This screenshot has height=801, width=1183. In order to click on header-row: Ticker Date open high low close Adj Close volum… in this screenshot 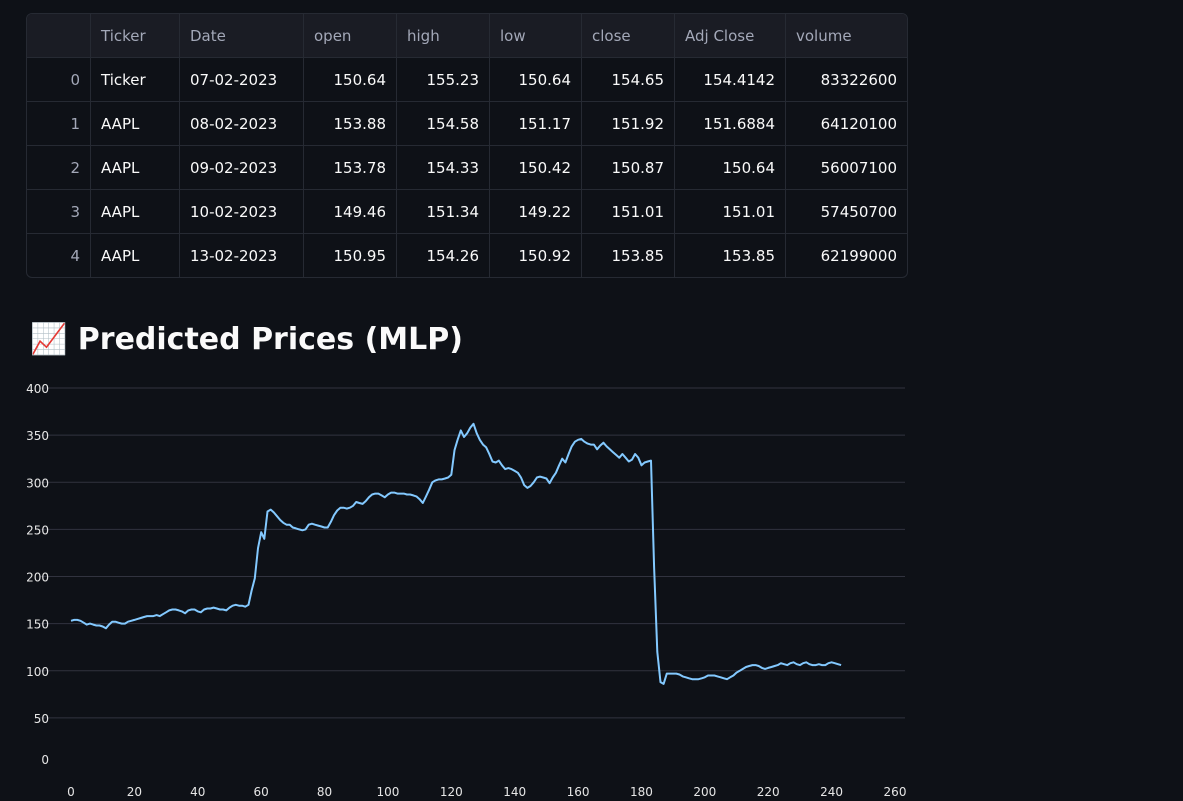, I will do `click(467, 36)`.